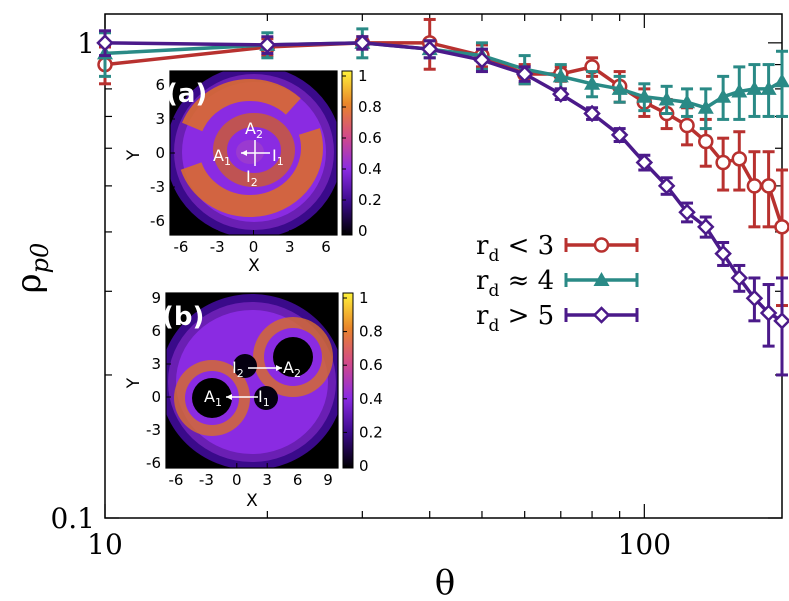  I want to click on x-tick-label: 100, so click(644, 544).